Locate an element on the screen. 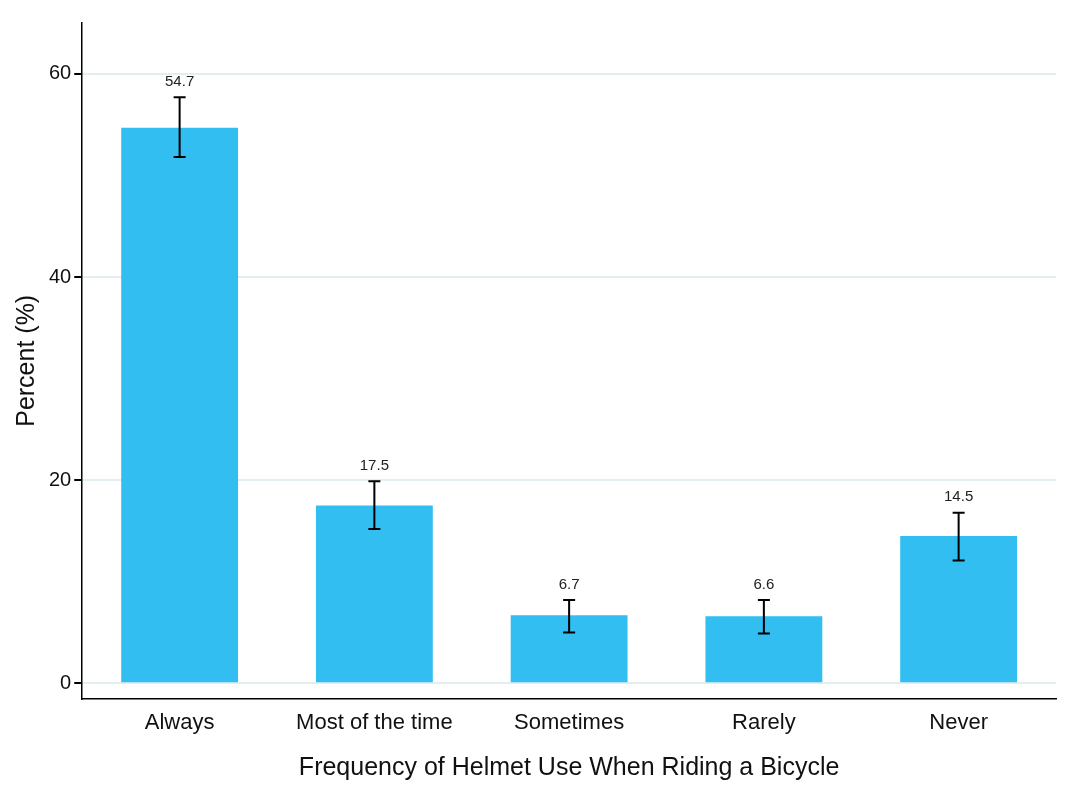  data-label: 17.5 is located at coordinates (374, 464).